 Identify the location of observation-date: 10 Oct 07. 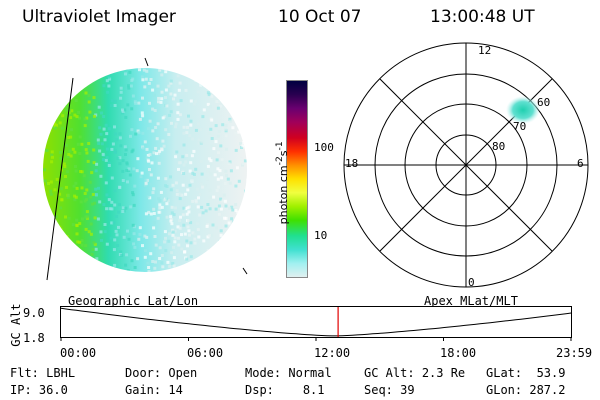
(320, 17).